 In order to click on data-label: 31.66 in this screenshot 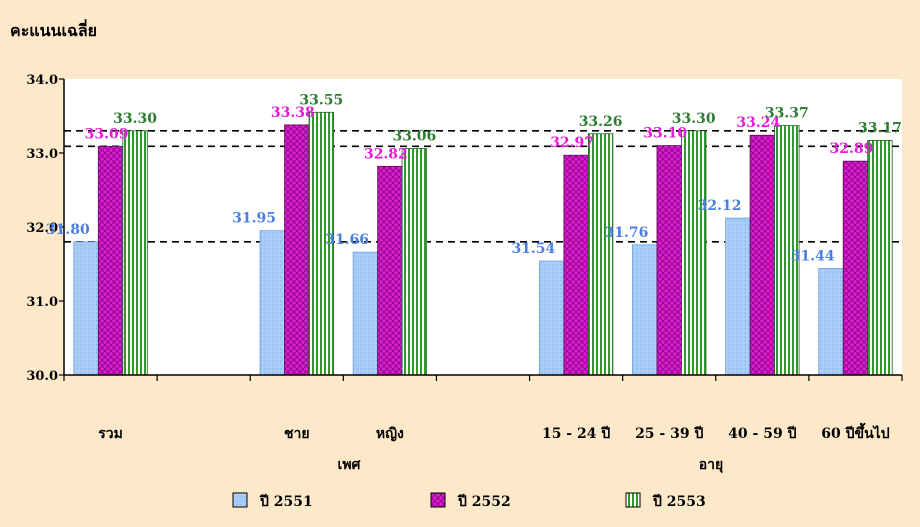, I will do `click(347, 240)`.